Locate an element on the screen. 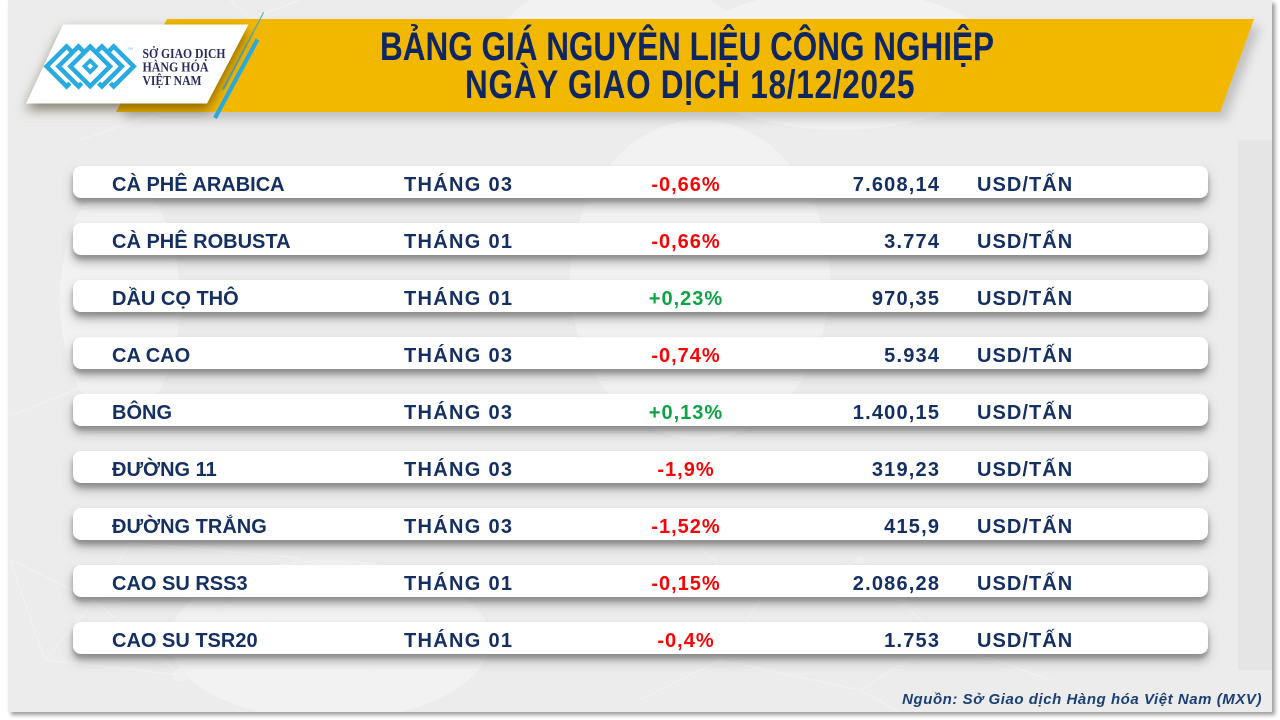  svg-text: SỞ GIAO DỊCH is located at coordinates (184, 53).